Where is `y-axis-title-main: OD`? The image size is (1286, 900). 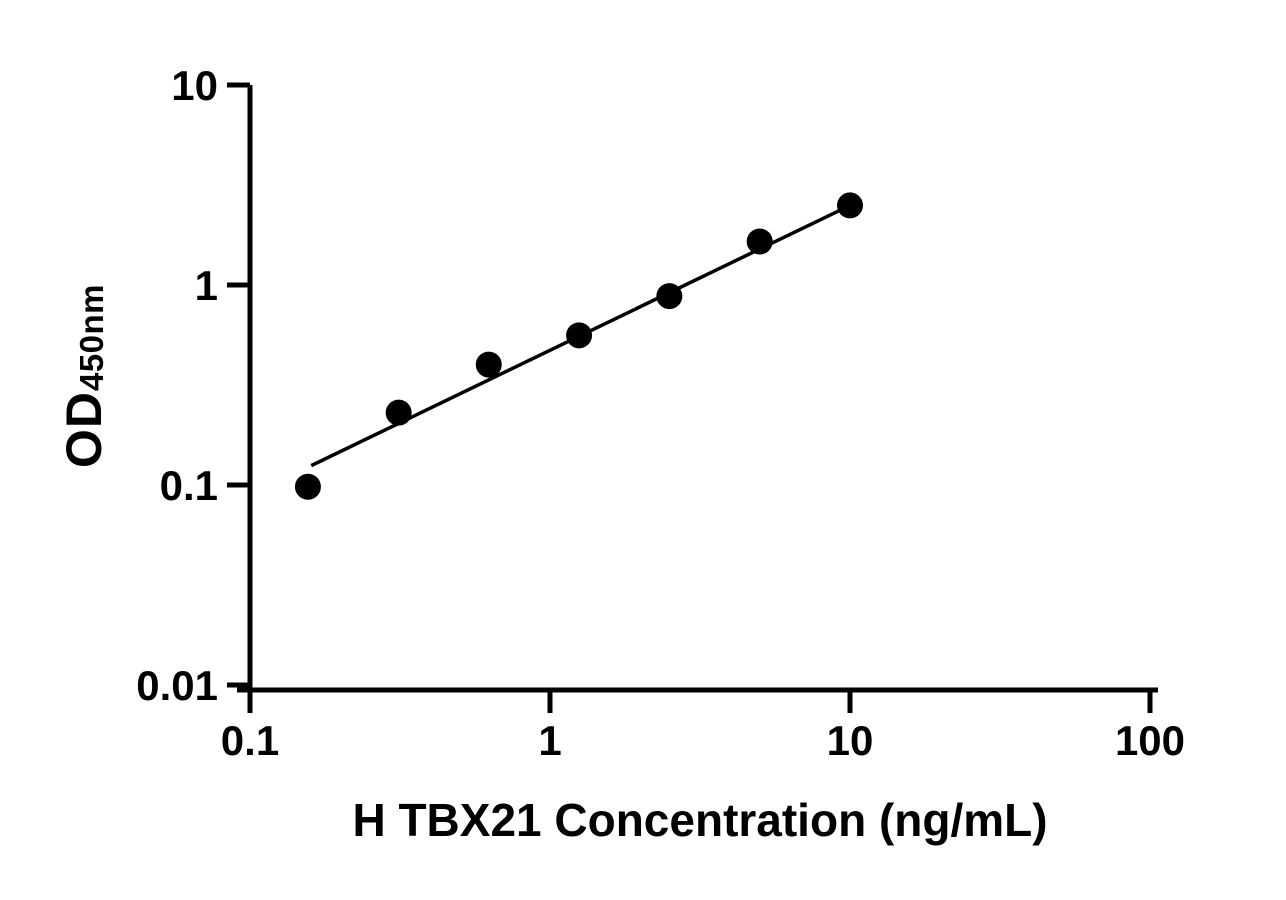 y-axis-title-main: OD is located at coordinates (84, 430).